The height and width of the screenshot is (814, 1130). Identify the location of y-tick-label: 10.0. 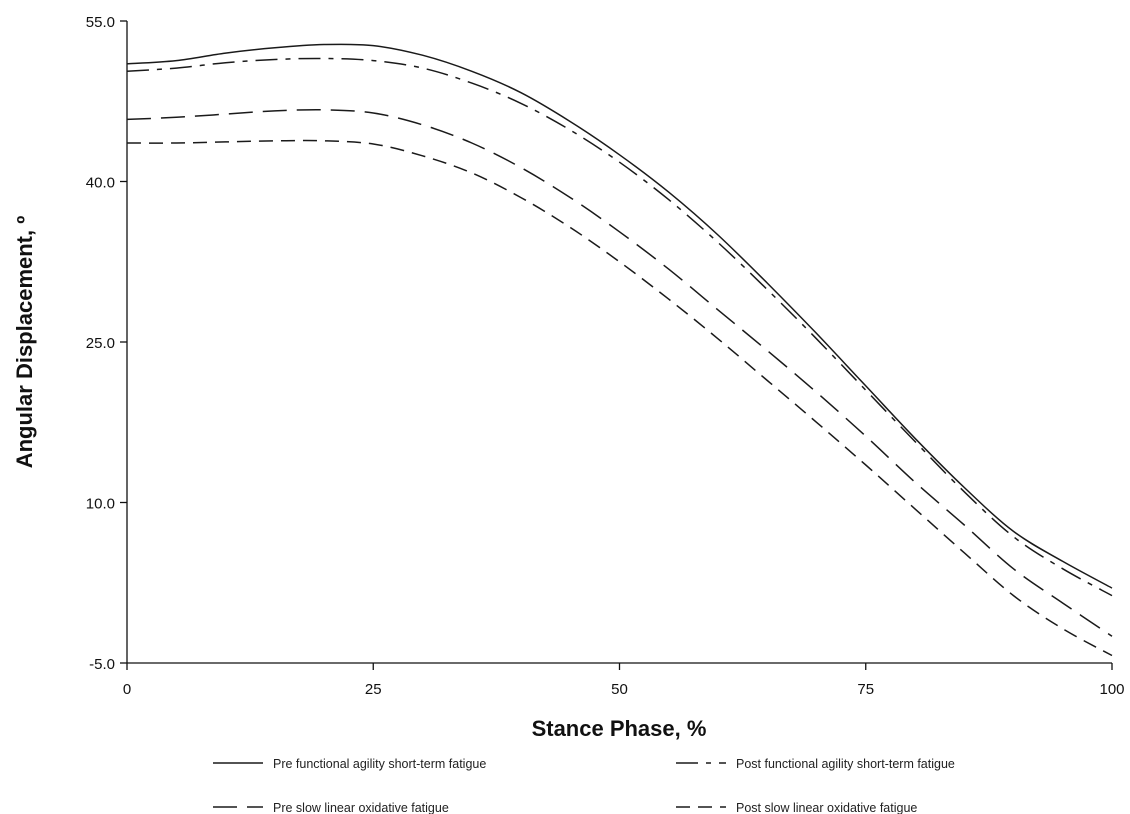
(100, 504).